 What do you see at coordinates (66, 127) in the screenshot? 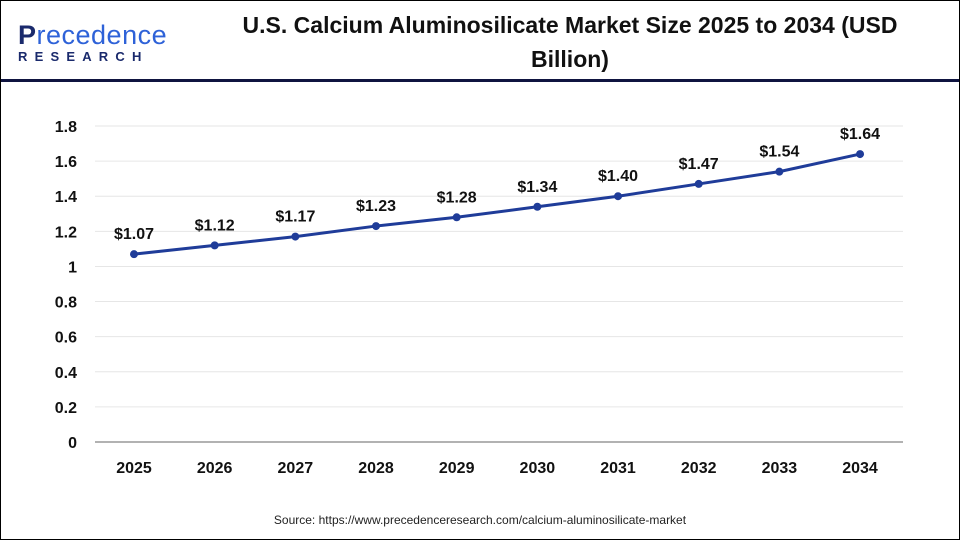
I see `y-tick-label: 1.8` at bounding box center [66, 127].